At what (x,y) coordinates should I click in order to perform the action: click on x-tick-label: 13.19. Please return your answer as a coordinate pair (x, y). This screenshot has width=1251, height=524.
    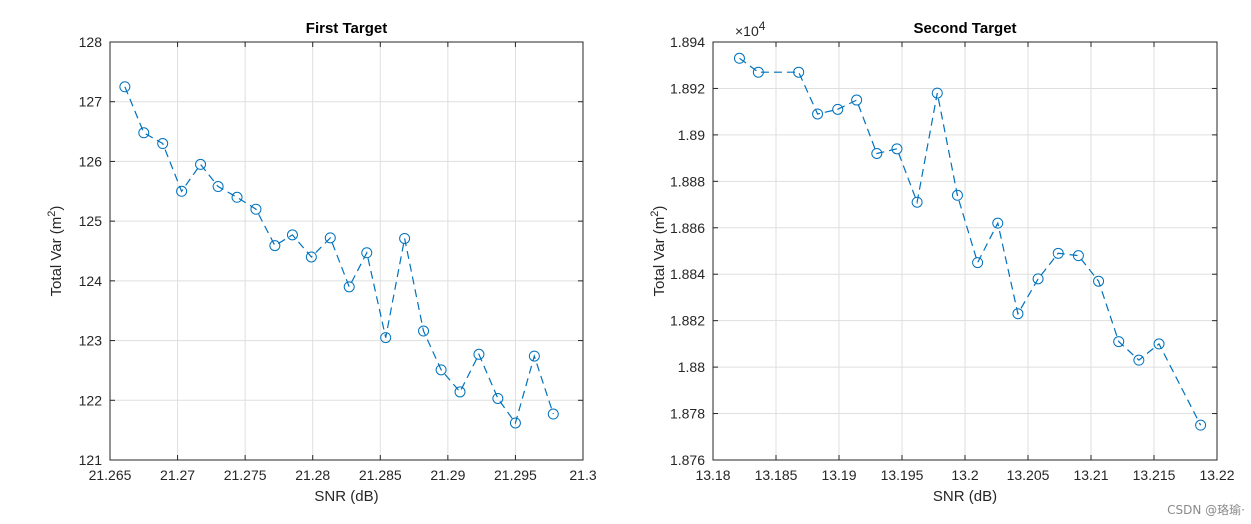
    Looking at the image, I should click on (838, 475).